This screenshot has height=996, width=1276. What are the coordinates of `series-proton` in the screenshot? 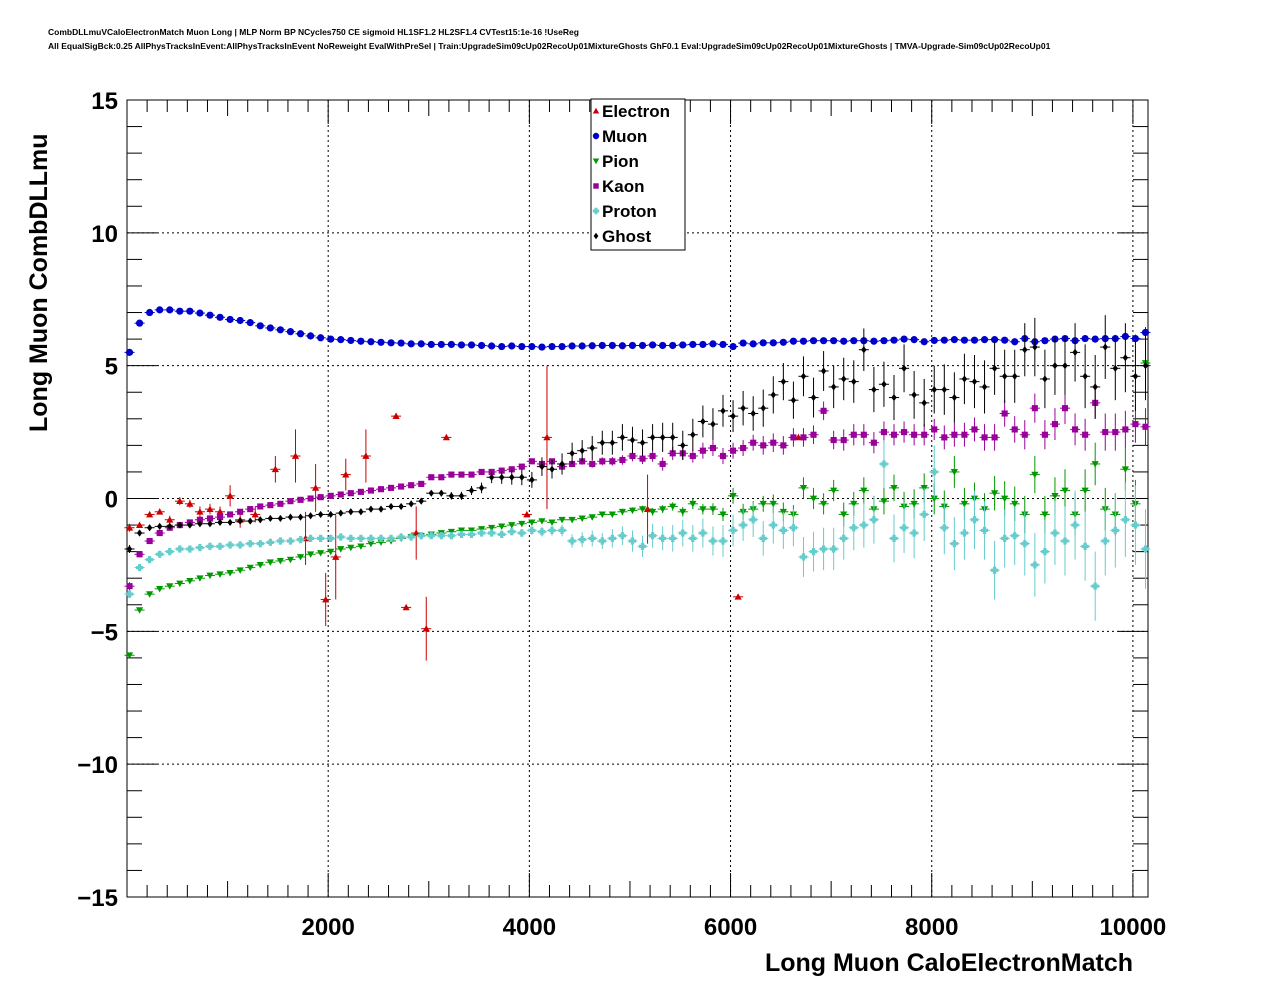 It's located at (637, 530).